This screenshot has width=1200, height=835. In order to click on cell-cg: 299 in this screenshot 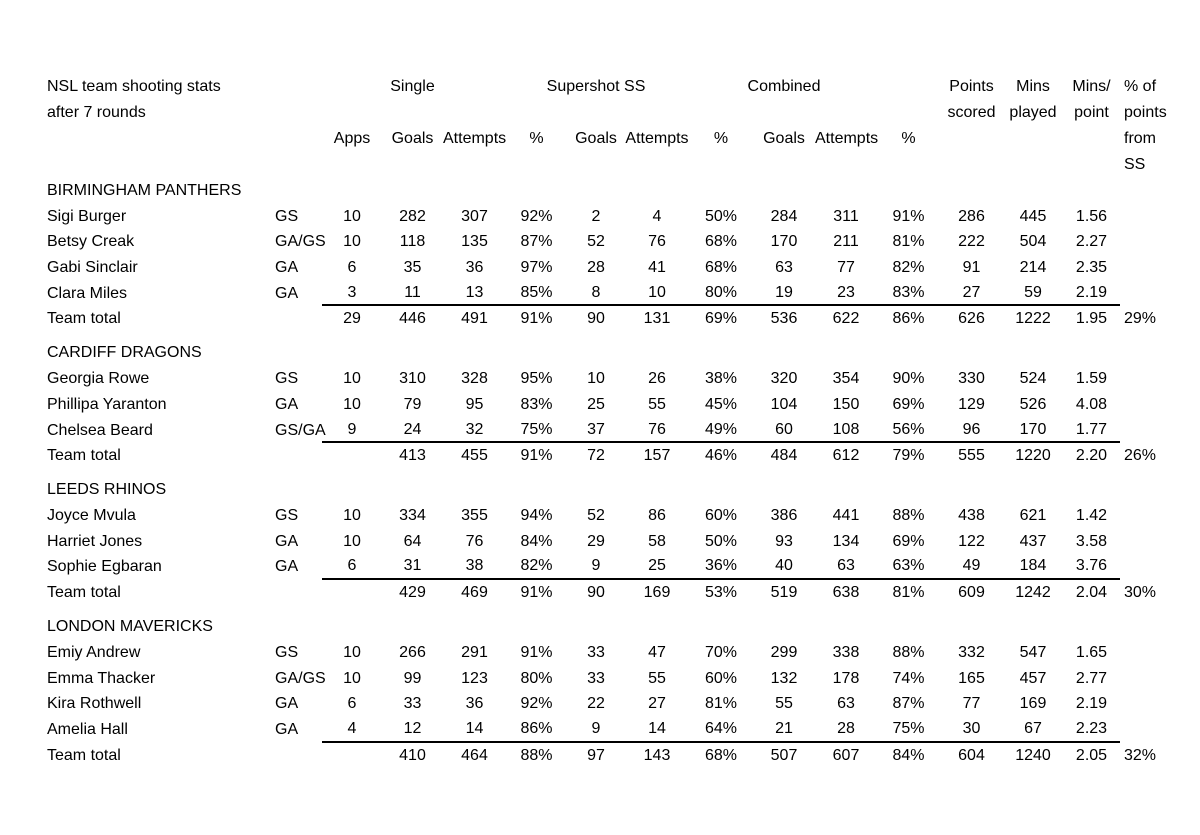, I will do `click(784, 653)`.